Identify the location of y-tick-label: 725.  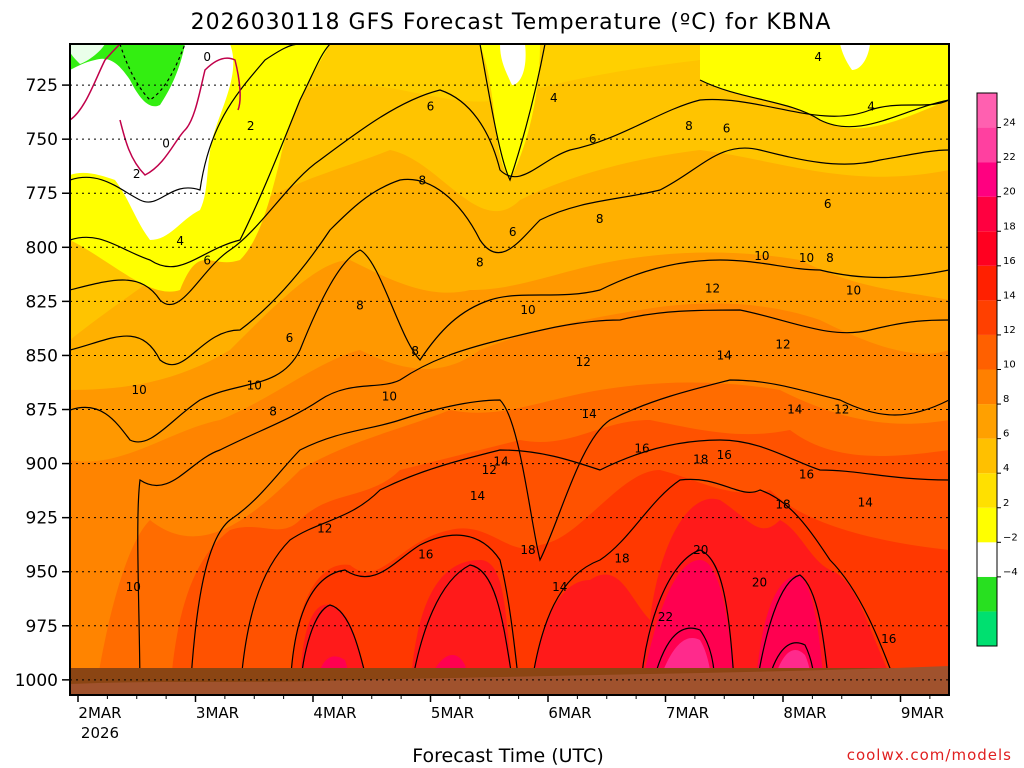
(42, 86).